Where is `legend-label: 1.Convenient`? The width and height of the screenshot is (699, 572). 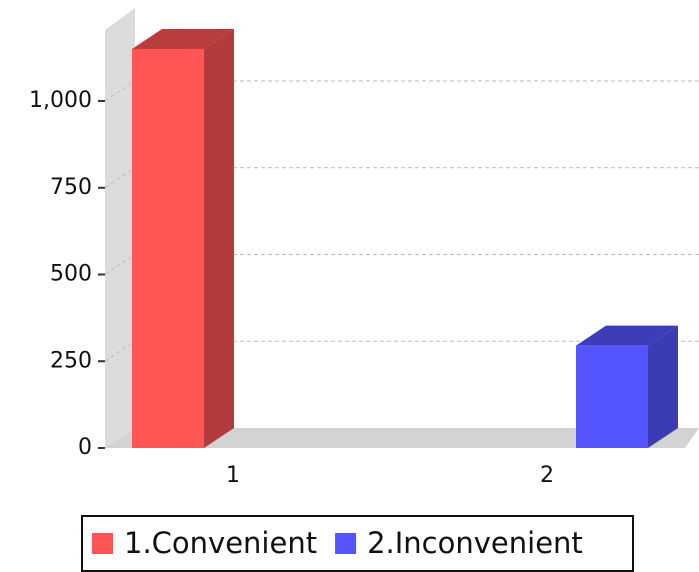
legend-label: 1.Convenient is located at coordinates (220, 543).